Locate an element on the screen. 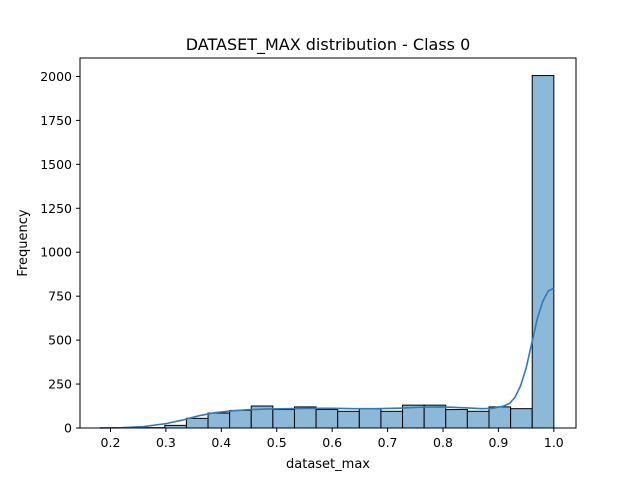 This screenshot has width=640, height=480. x-tick-label: 0.8 is located at coordinates (443, 442).